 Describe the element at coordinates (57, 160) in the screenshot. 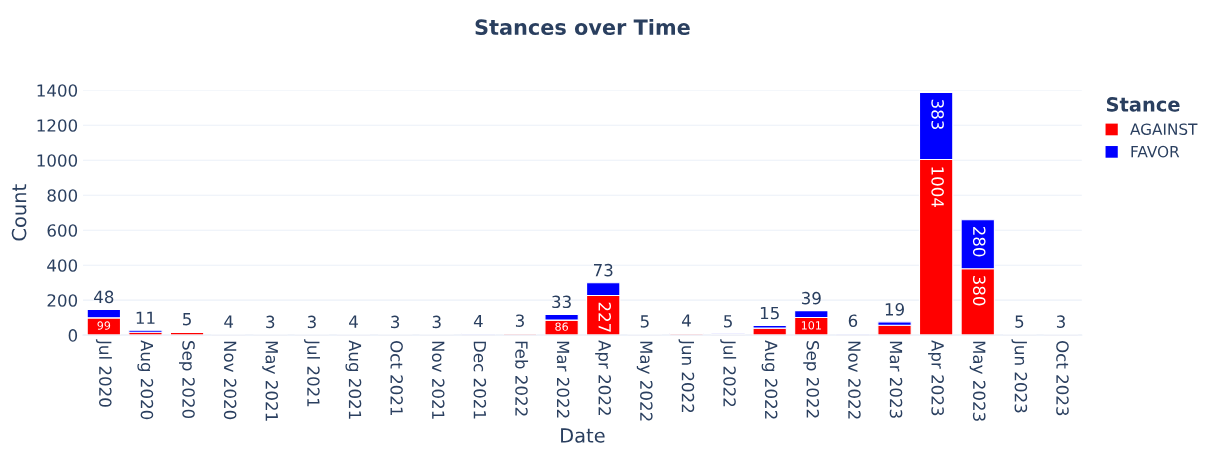

I see `y-tick-label: 1000` at that location.